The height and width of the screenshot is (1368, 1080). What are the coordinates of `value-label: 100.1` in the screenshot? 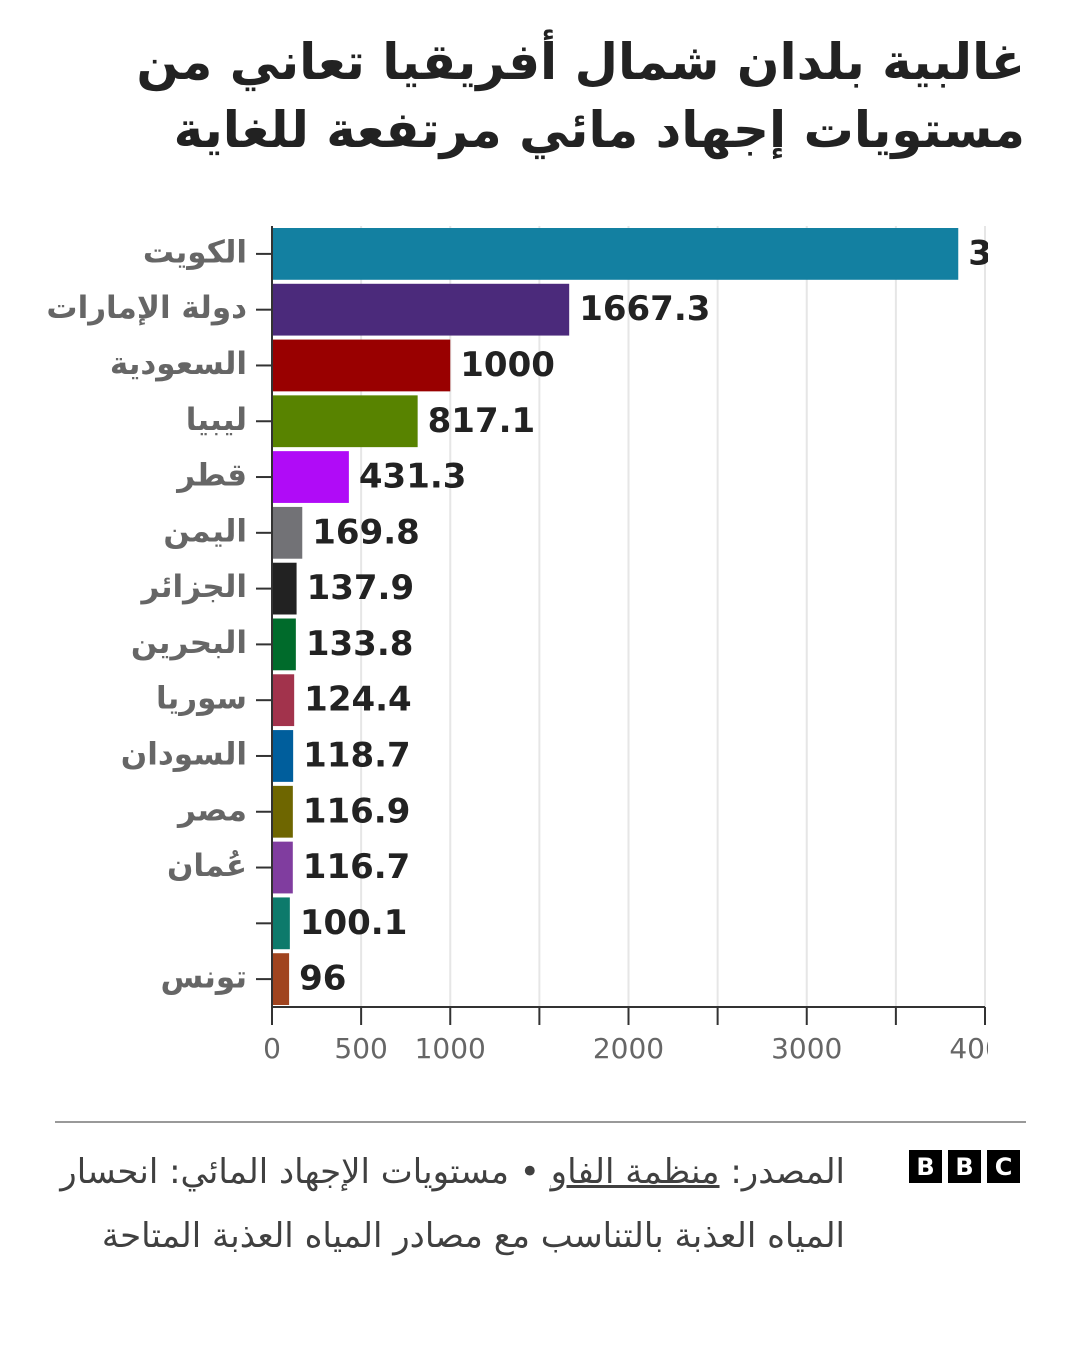 It's located at (354, 923).